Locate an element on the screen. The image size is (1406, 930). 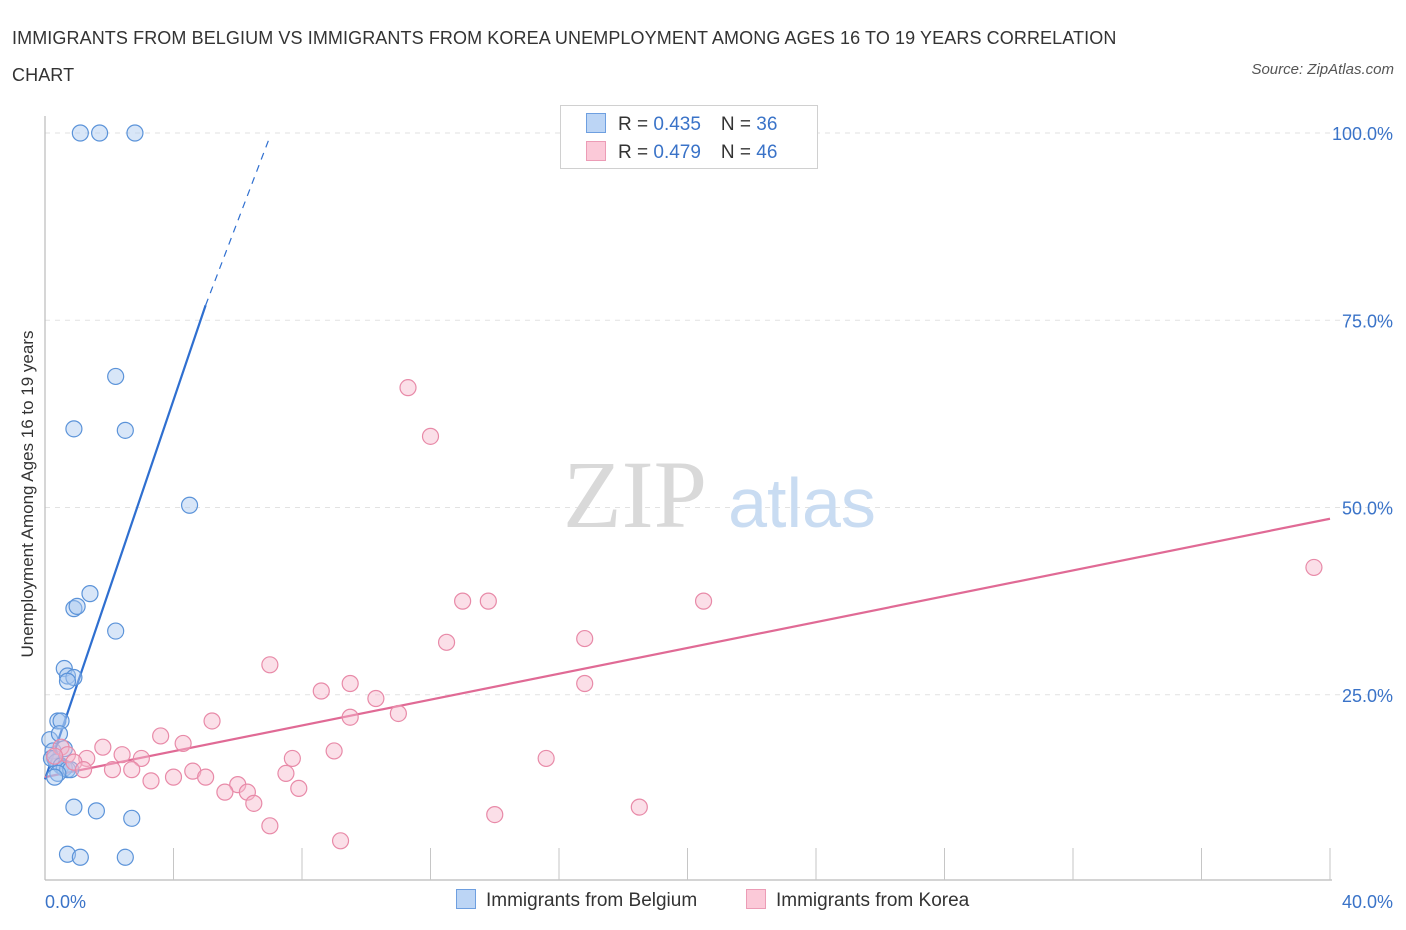
n-value-korea: 46 is located at coordinates (767, 152).